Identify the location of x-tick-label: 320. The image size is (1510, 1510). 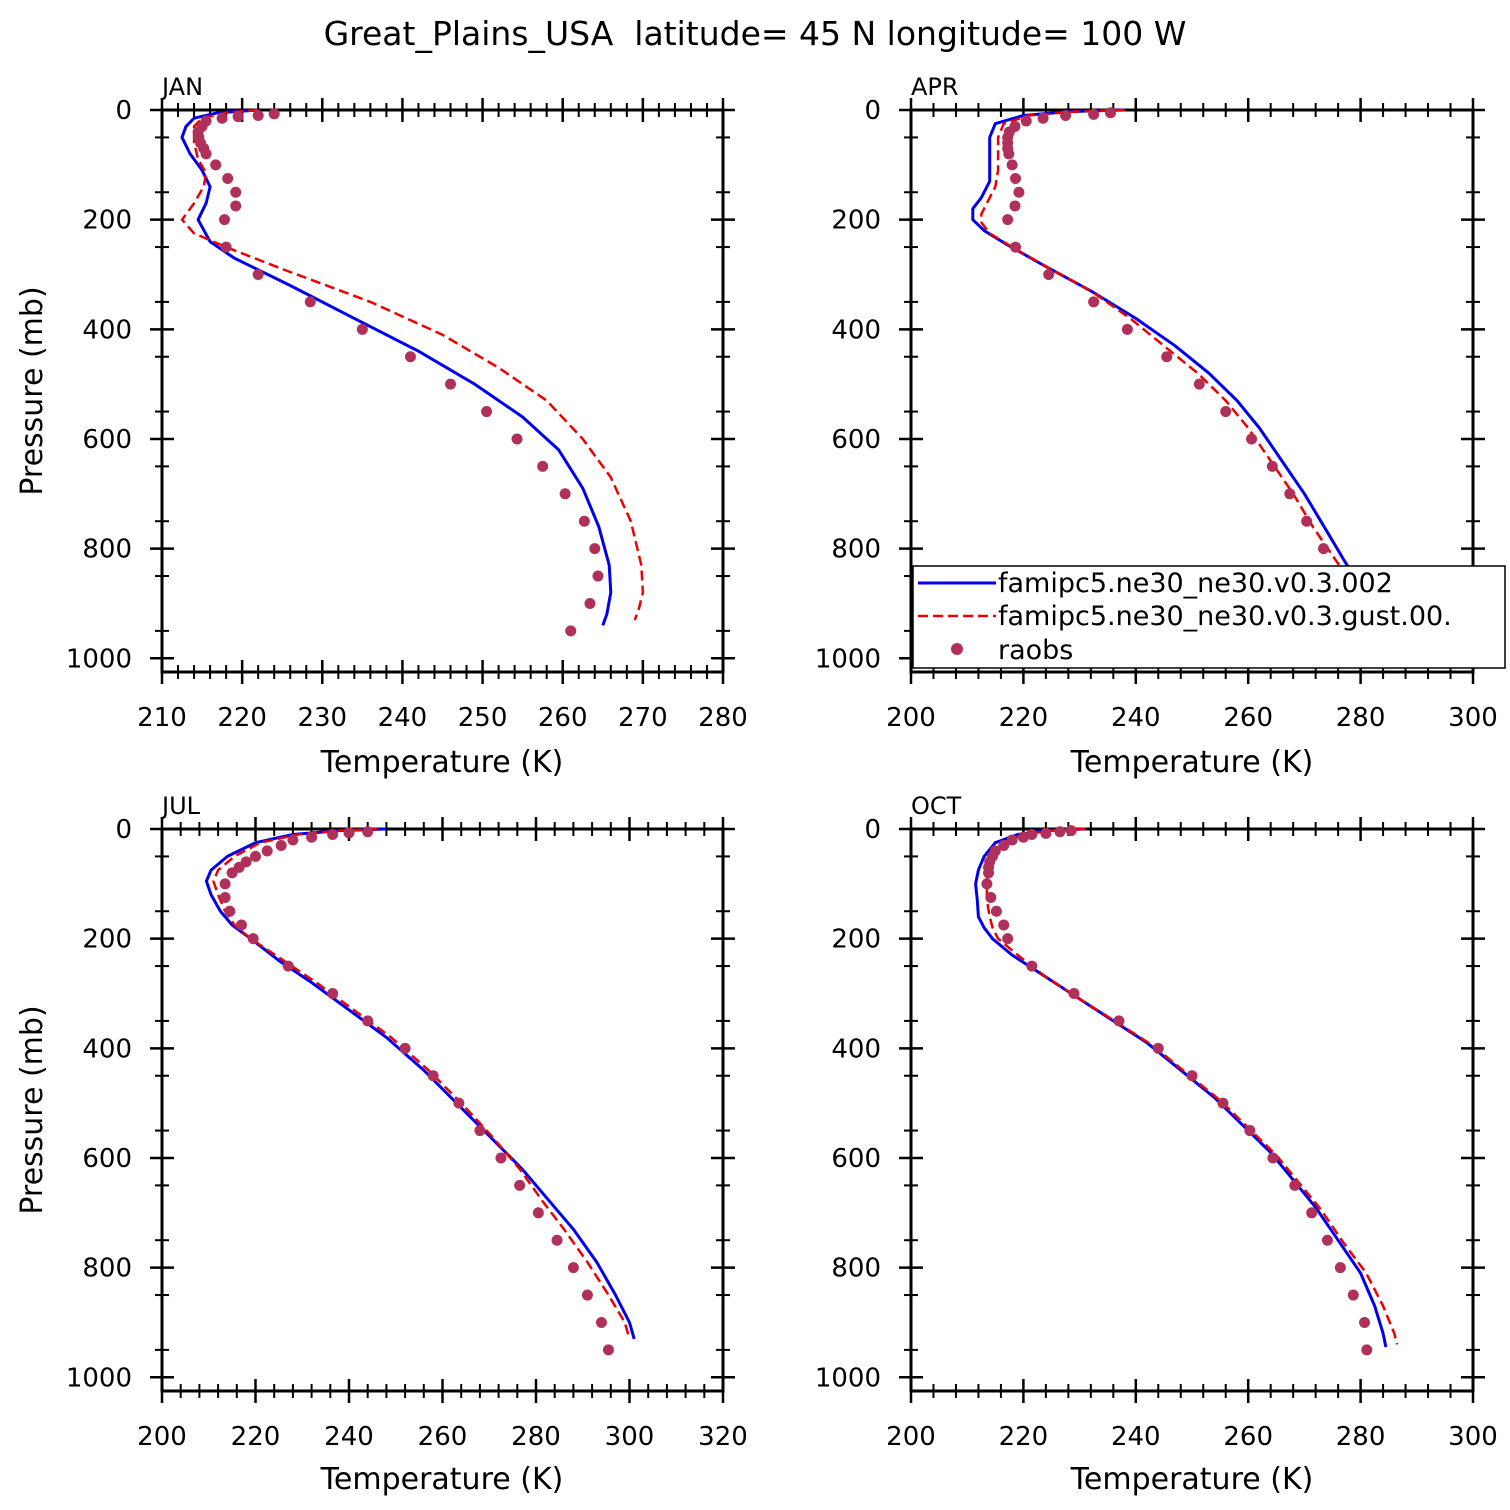
(723, 1437).